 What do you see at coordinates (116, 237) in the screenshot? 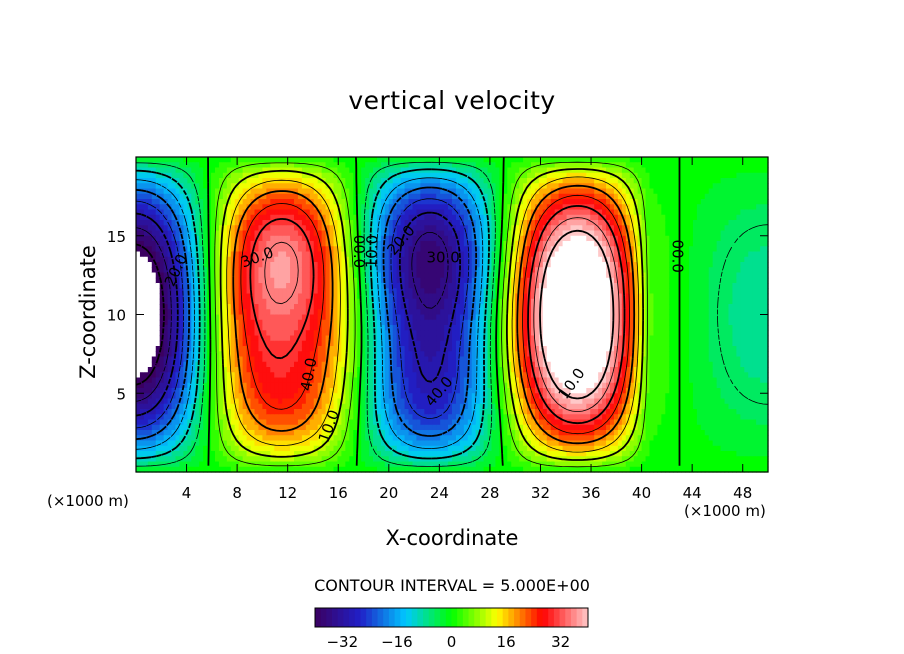
I see `z-tick-label: 15` at bounding box center [116, 237].